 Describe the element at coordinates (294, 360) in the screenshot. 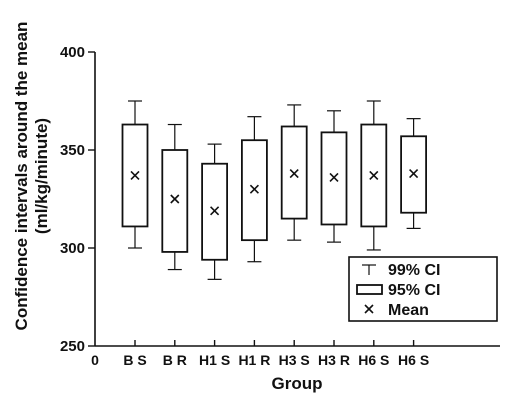

I see `x-tick-label: H3 S` at that location.